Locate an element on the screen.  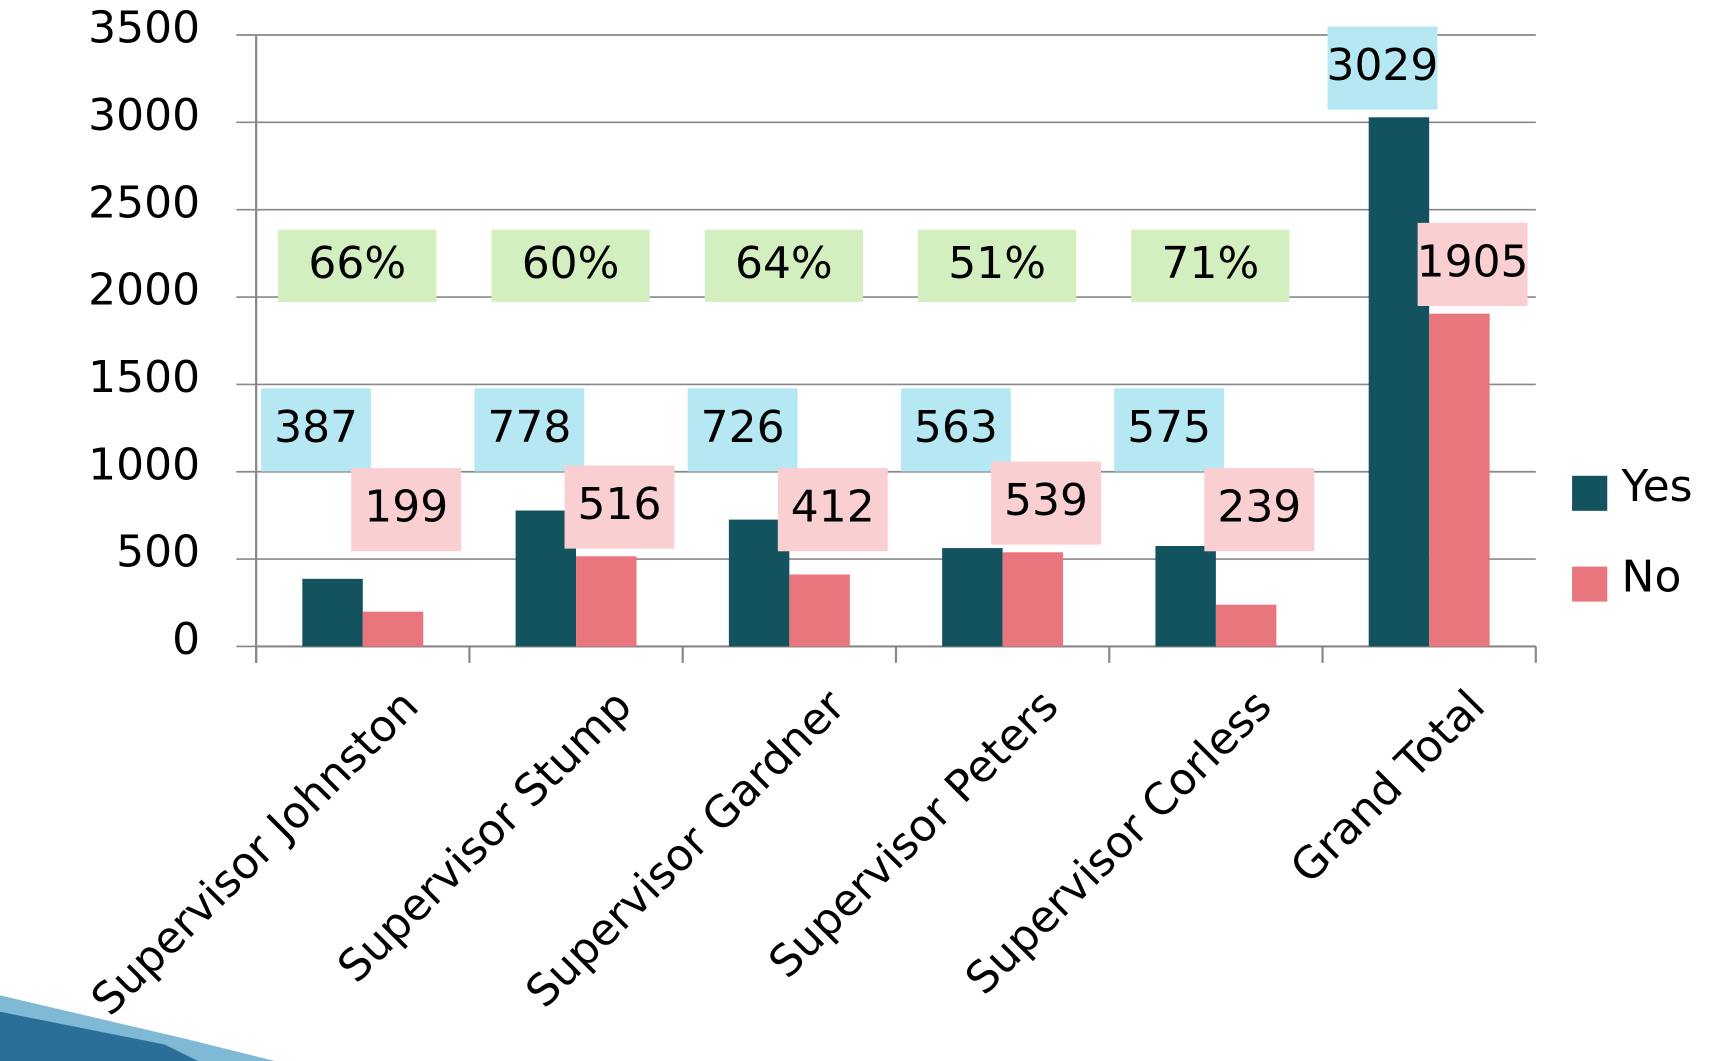
annotation: 60% is located at coordinates (571, 263).